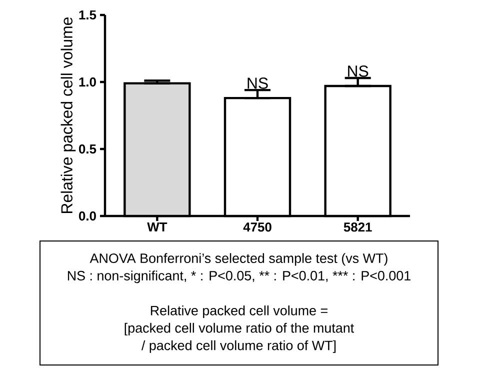 The width and height of the screenshot is (480, 370). What do you see at coordinates (87, 15) in the screenshot?
I see `y-tick-label: 1.5` at bounding box center [87, 15].